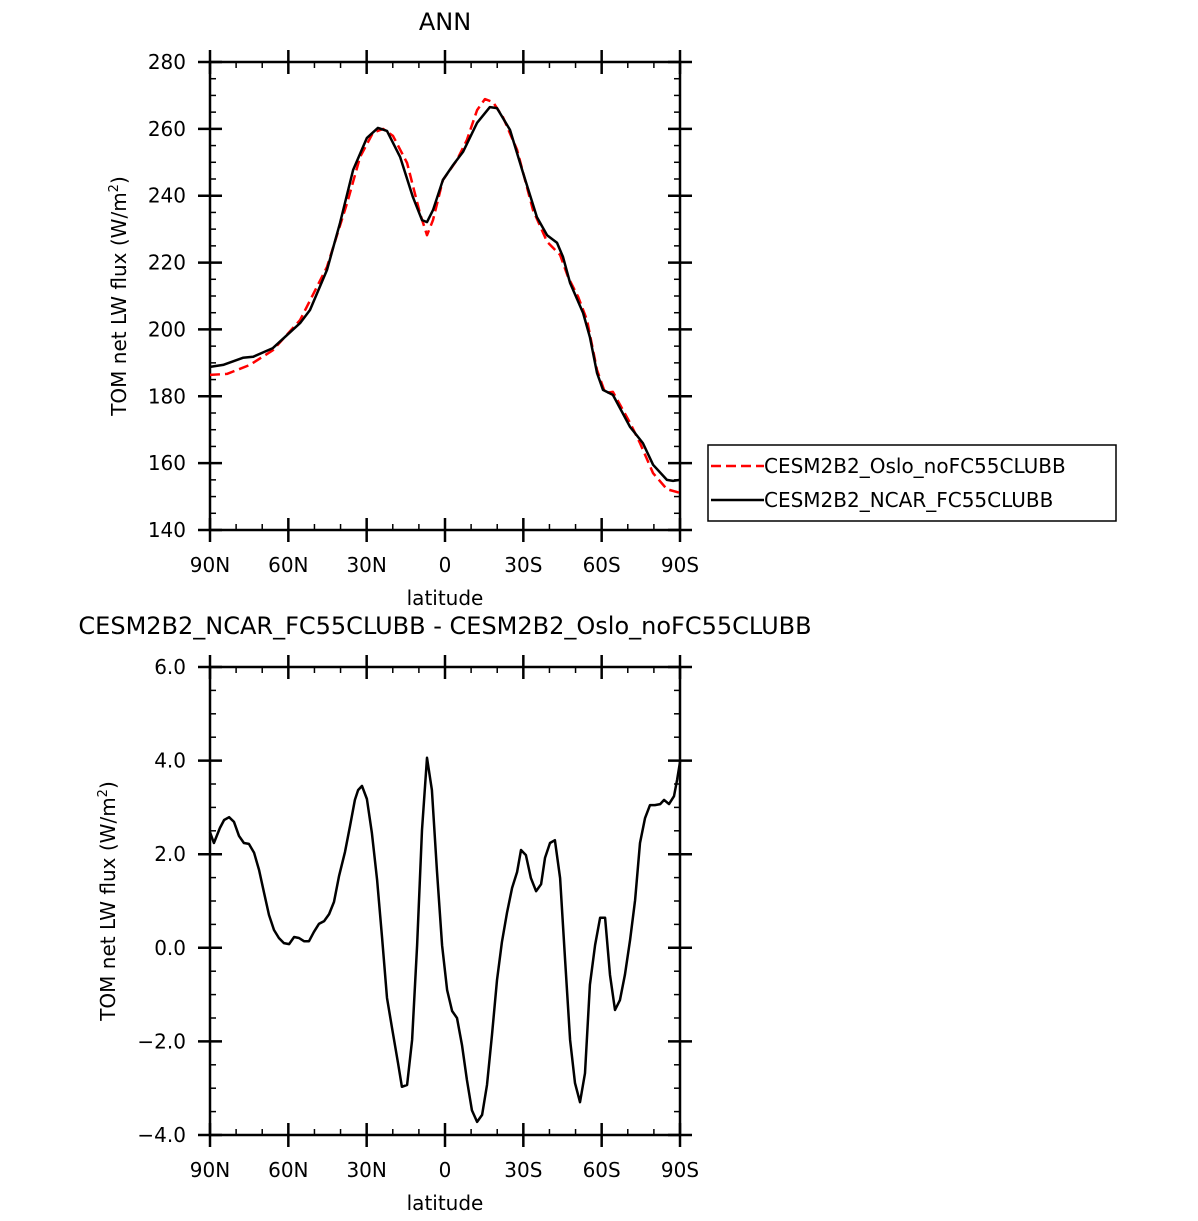 The height and width of the screenshot is (1221, 1198). I want to click on y-tick-label: 2.0, so click(170, 854).